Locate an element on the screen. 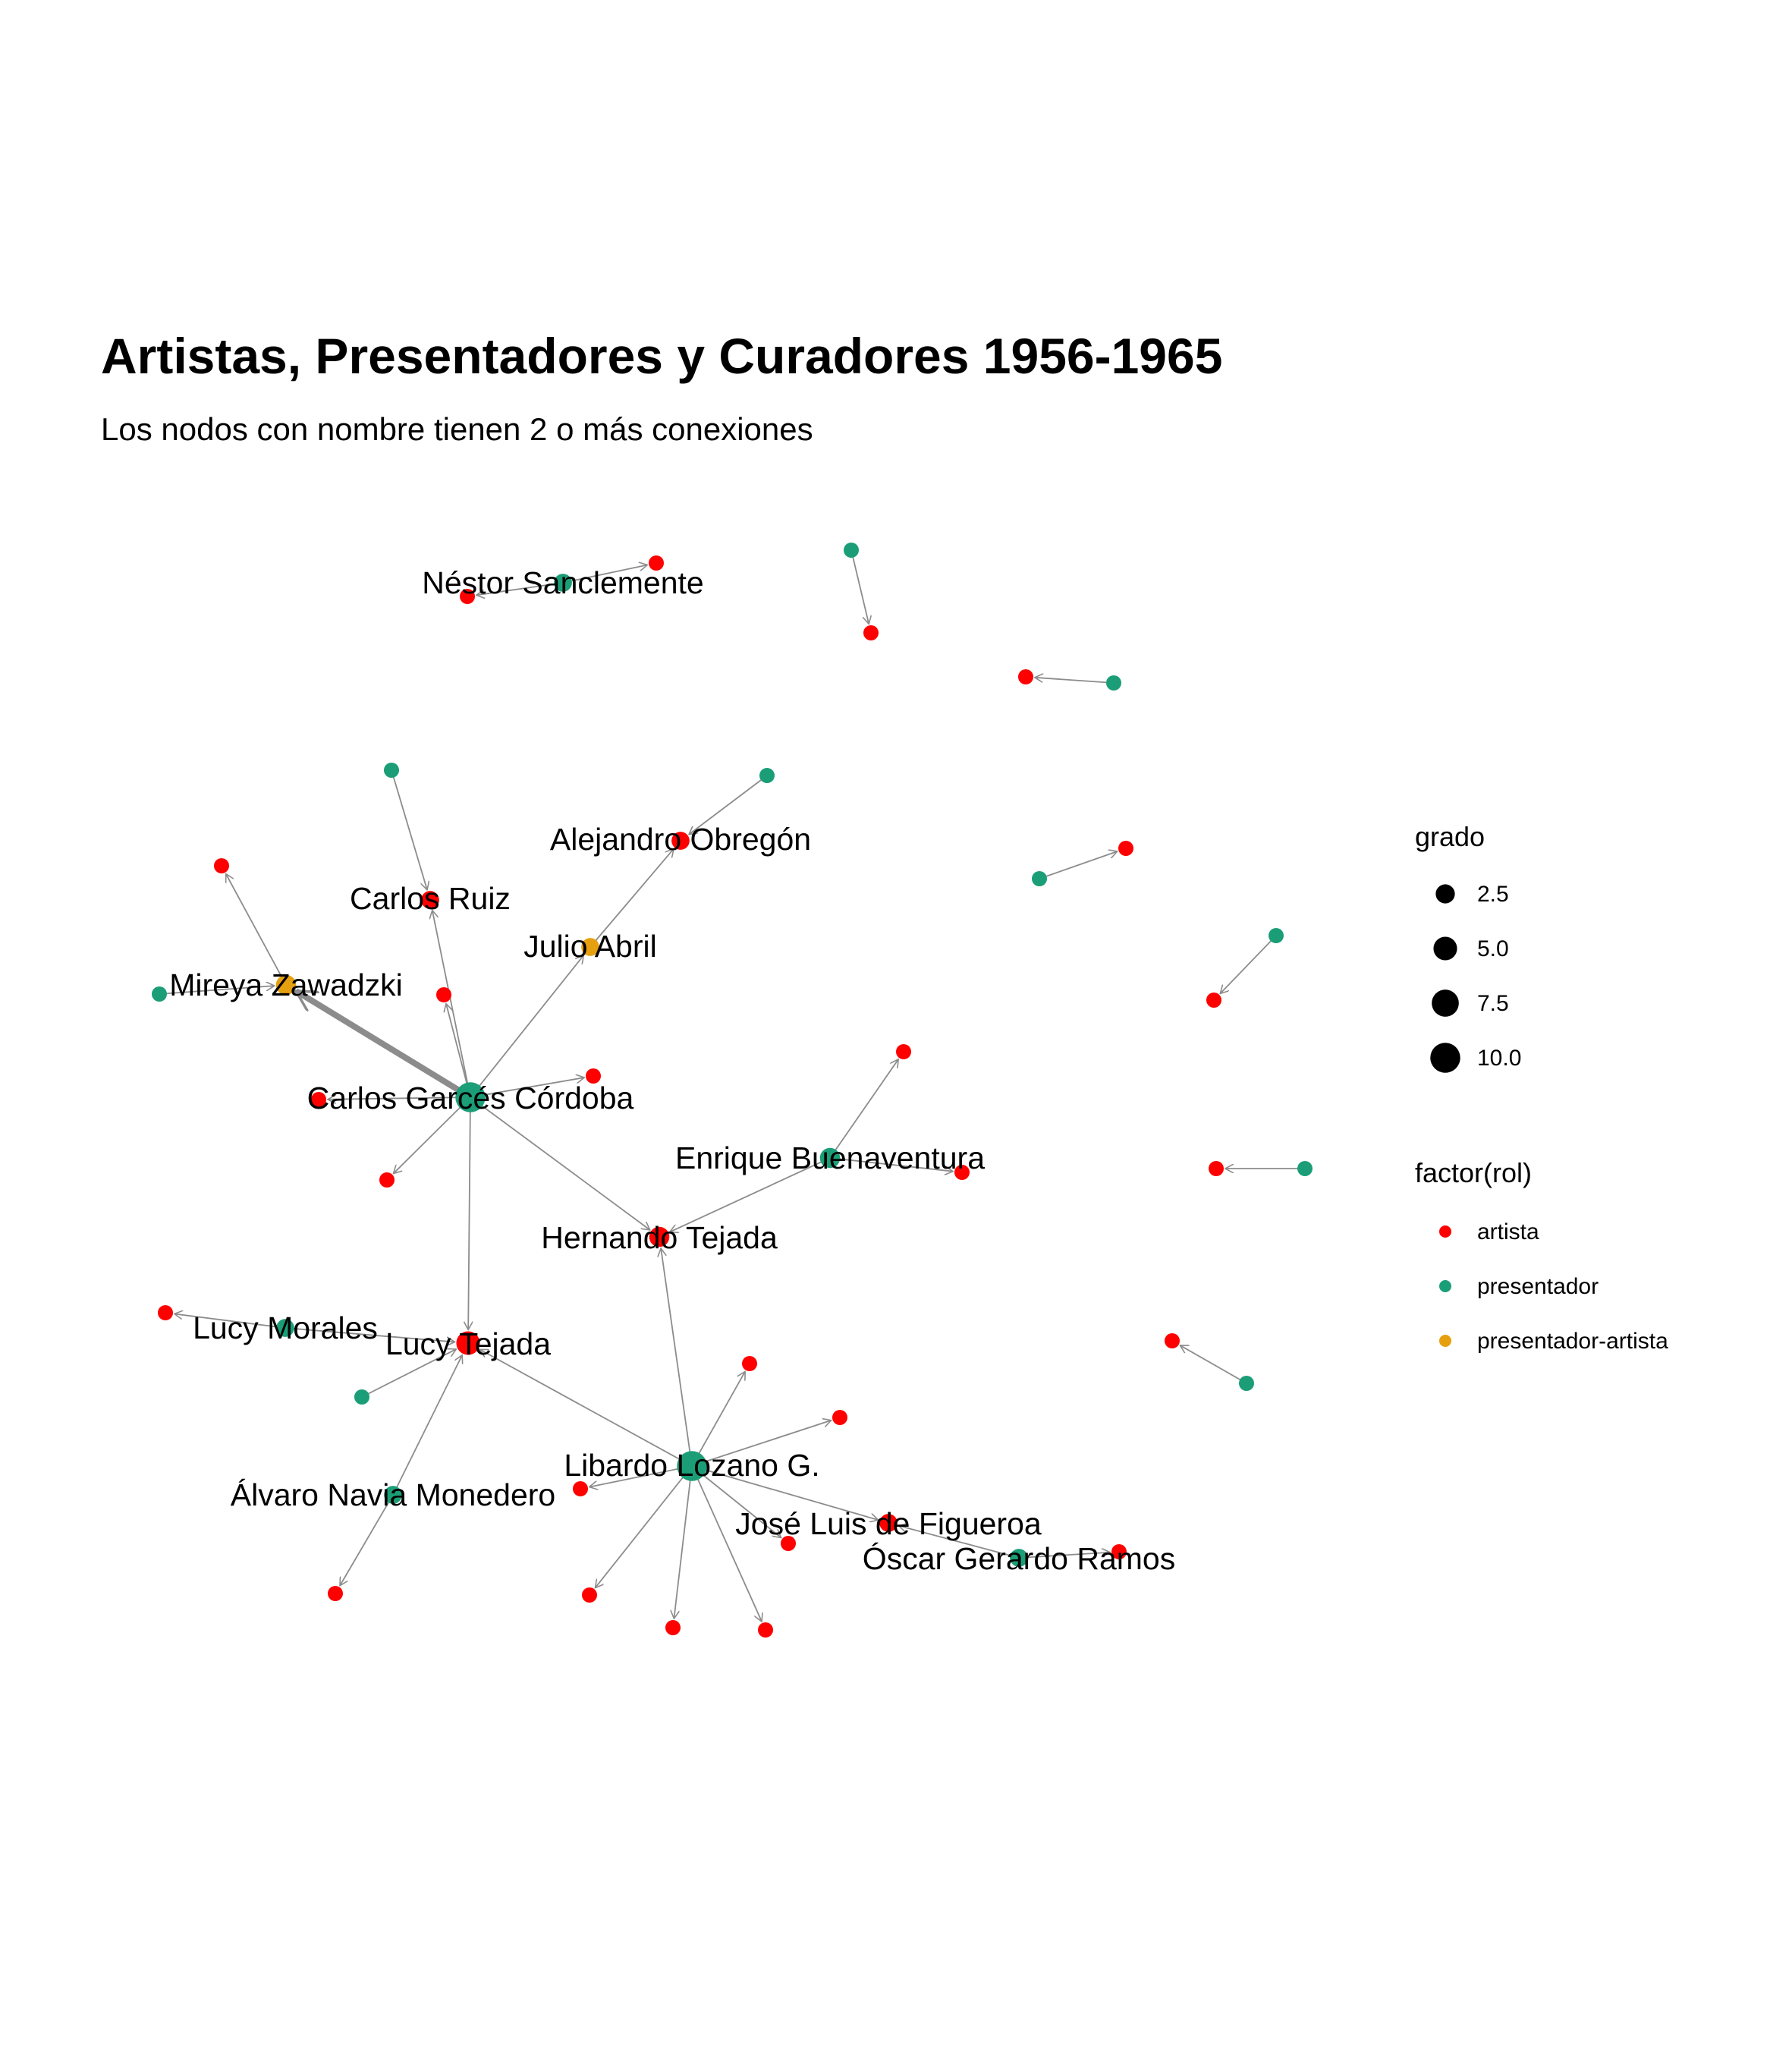 This screenshot has width=1792, height=2045. node-l_a7 is located at coordinates (766, 1630).